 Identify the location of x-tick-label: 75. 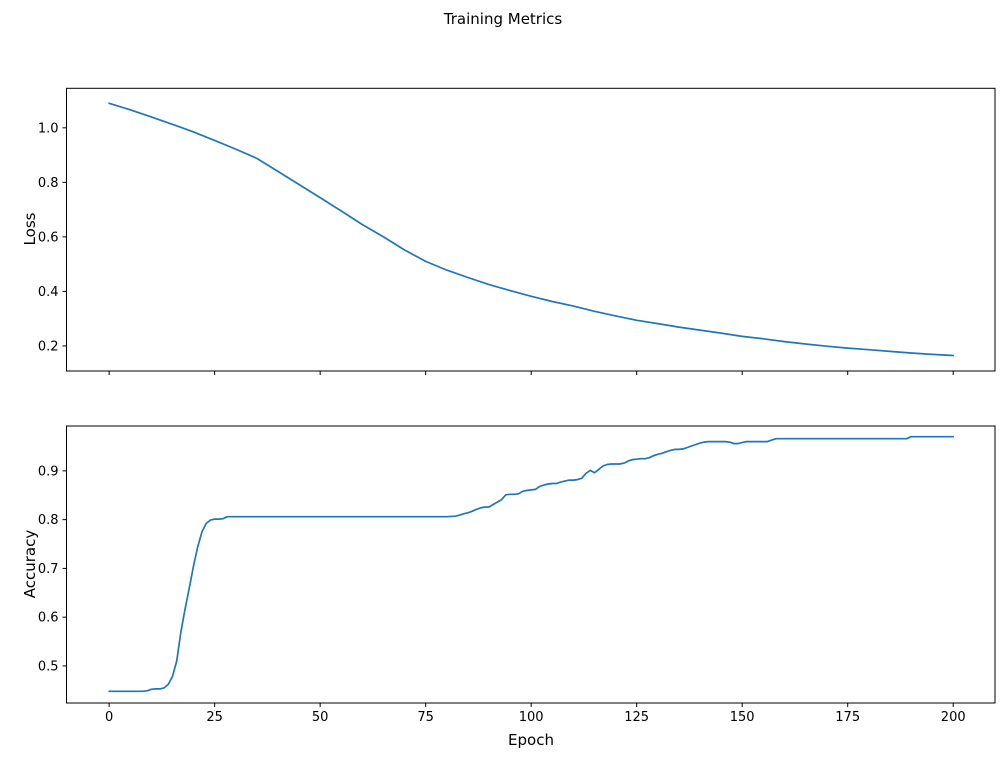
(425, 717).